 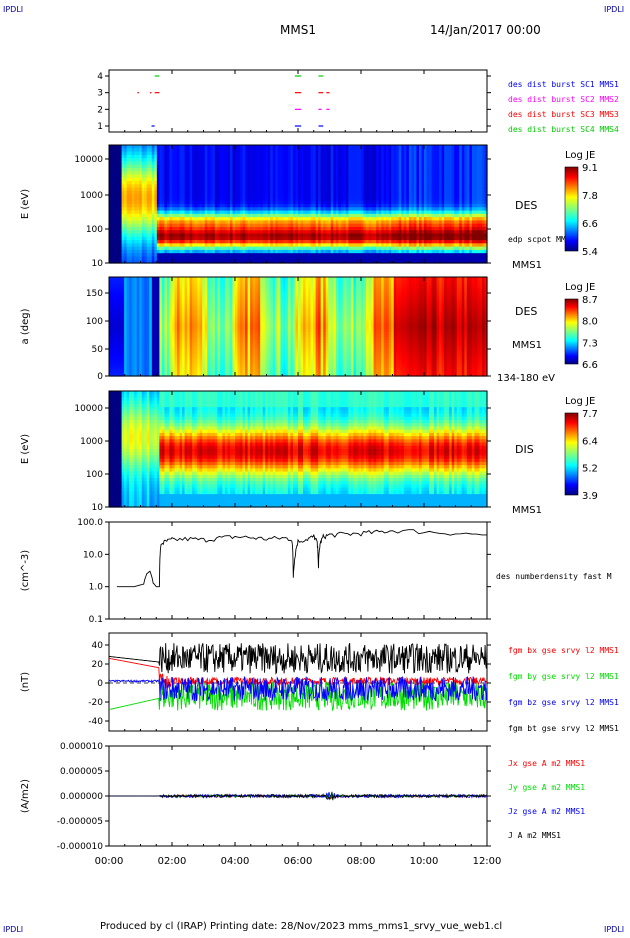 I want to click on burst-panel-frame, so click(x=298, y=101).